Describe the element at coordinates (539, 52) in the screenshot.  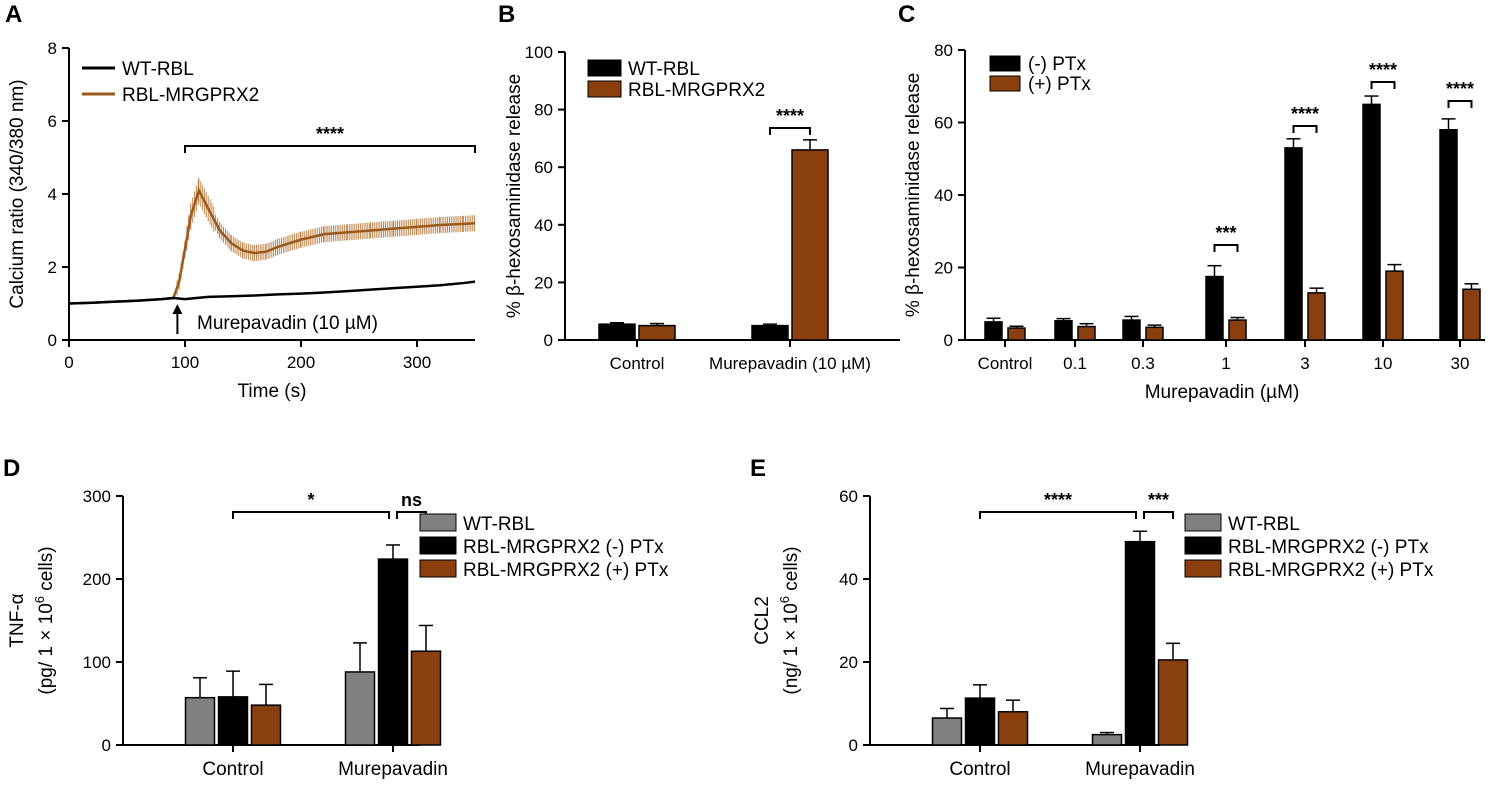
I see `b-y-tick-label: 100` at that location.